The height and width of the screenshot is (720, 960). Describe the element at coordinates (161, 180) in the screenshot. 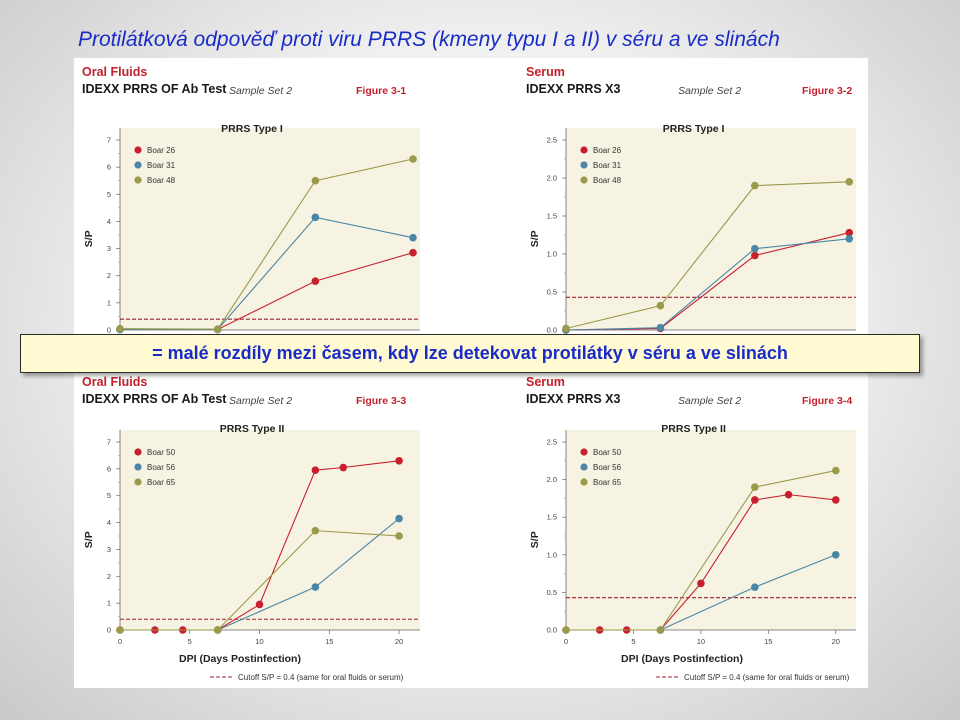

I see `legend-label: Boar 48` at that location.